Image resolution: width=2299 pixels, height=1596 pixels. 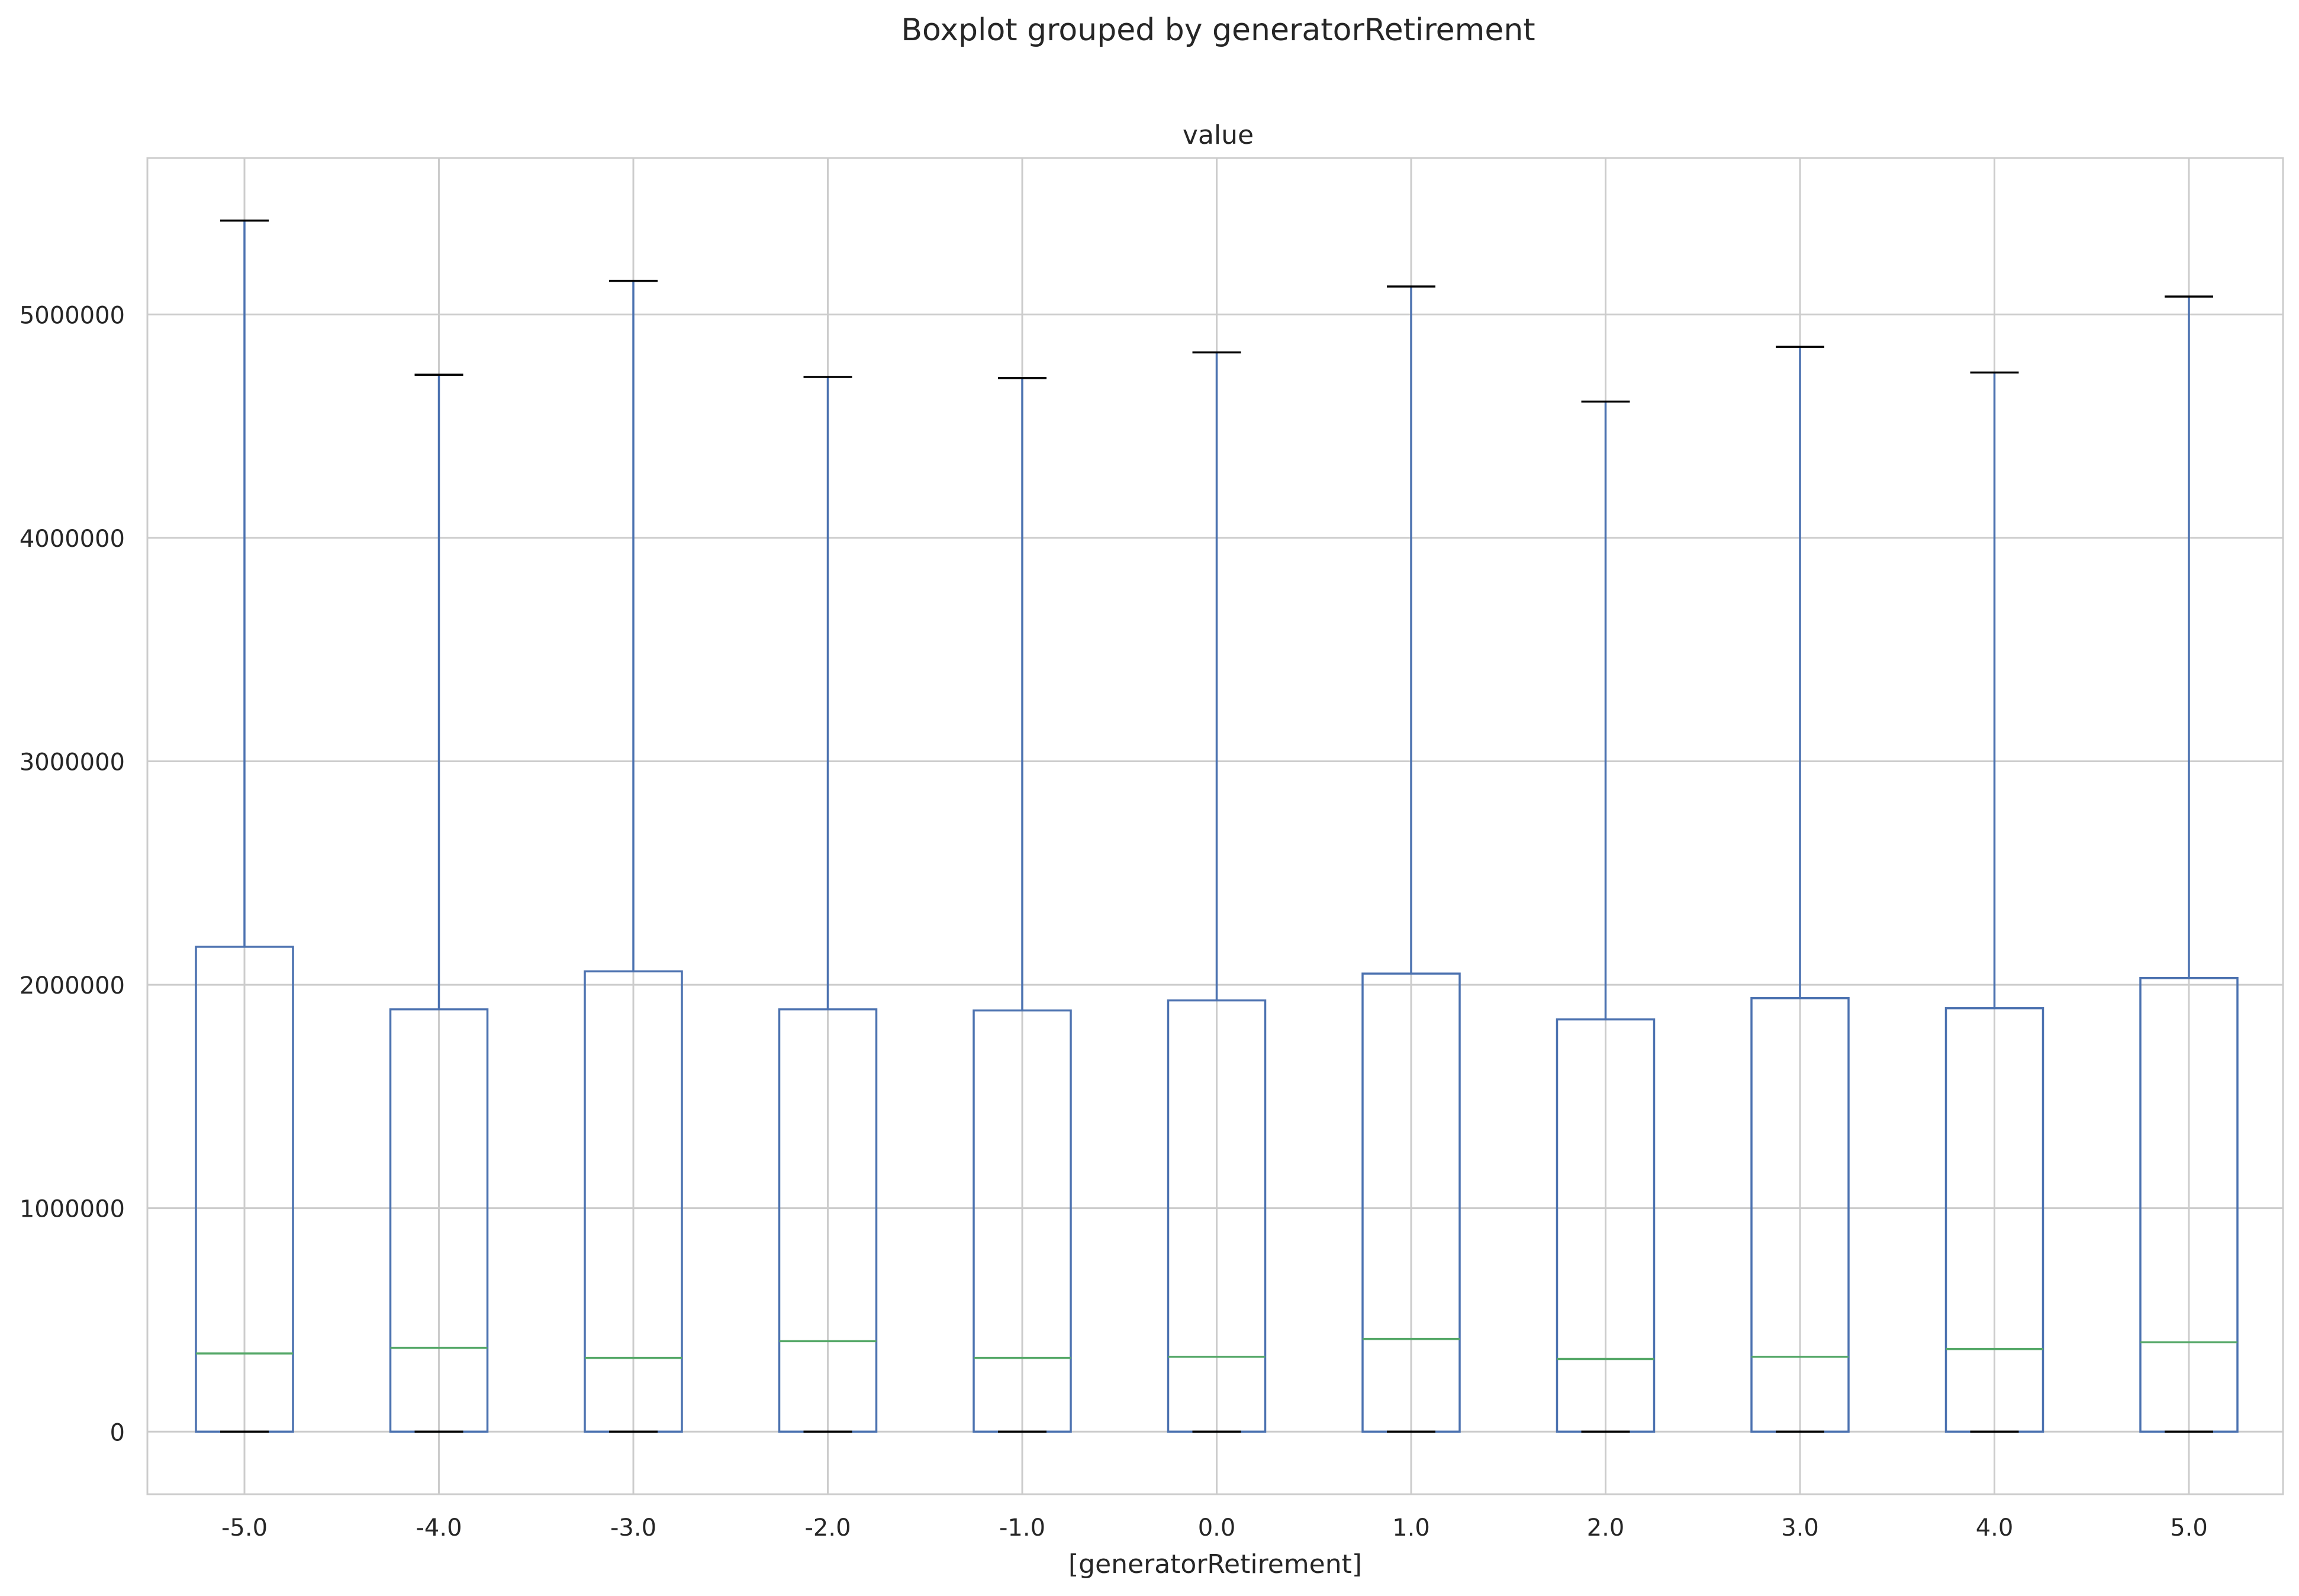 I want to click on y-tick-label: 4000000, so click(x=72, y=539).